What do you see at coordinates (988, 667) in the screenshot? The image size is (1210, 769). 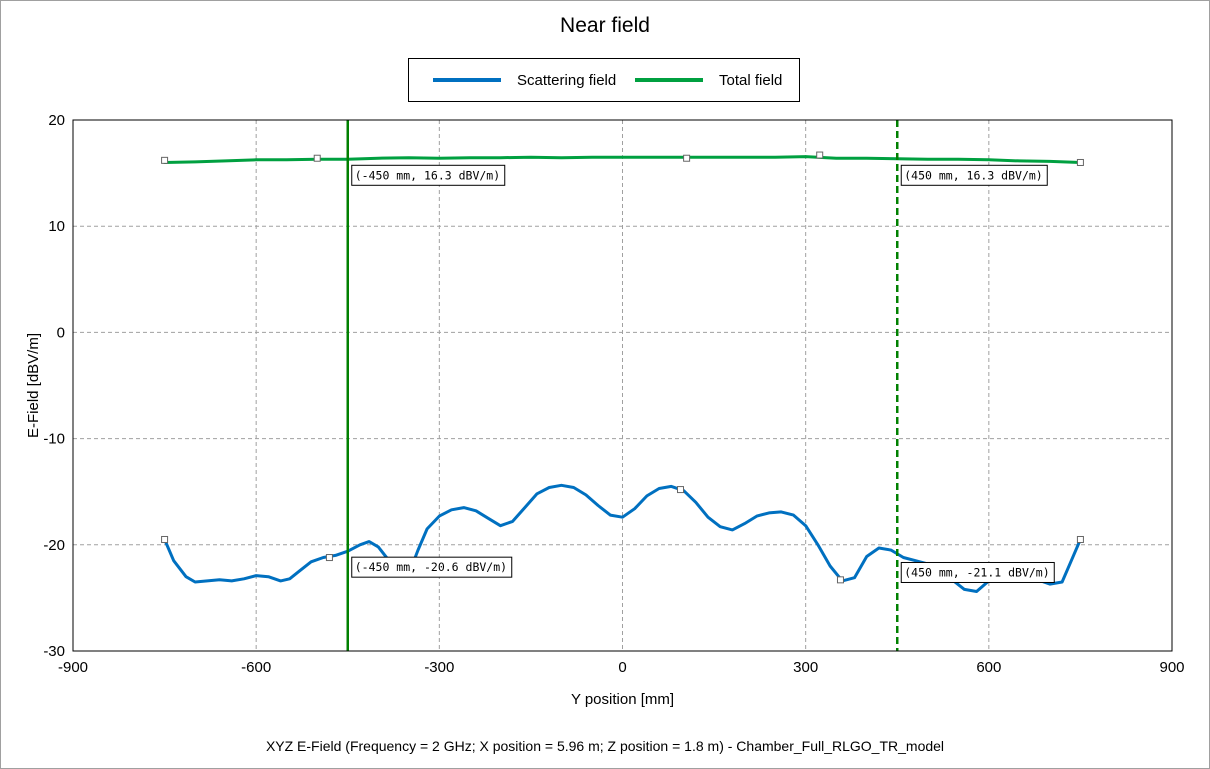 I see `x-tick-label: 600` at bounding box center [988, 667].